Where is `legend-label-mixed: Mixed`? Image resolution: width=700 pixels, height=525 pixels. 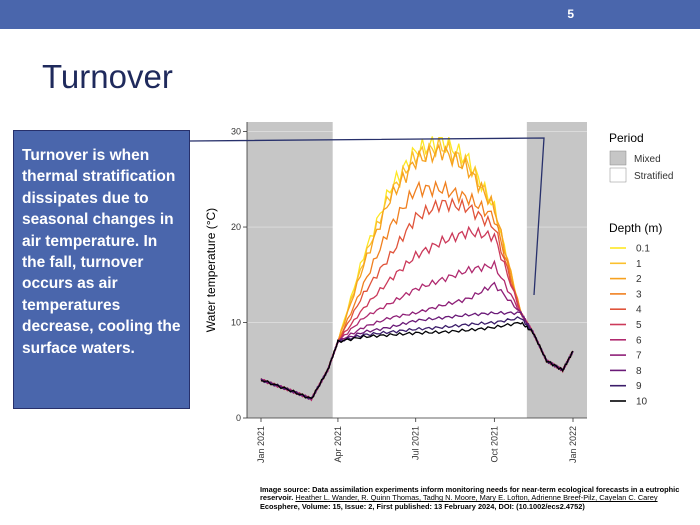 legend-label-mixed: Mixed is located at coordinates (647, 159).